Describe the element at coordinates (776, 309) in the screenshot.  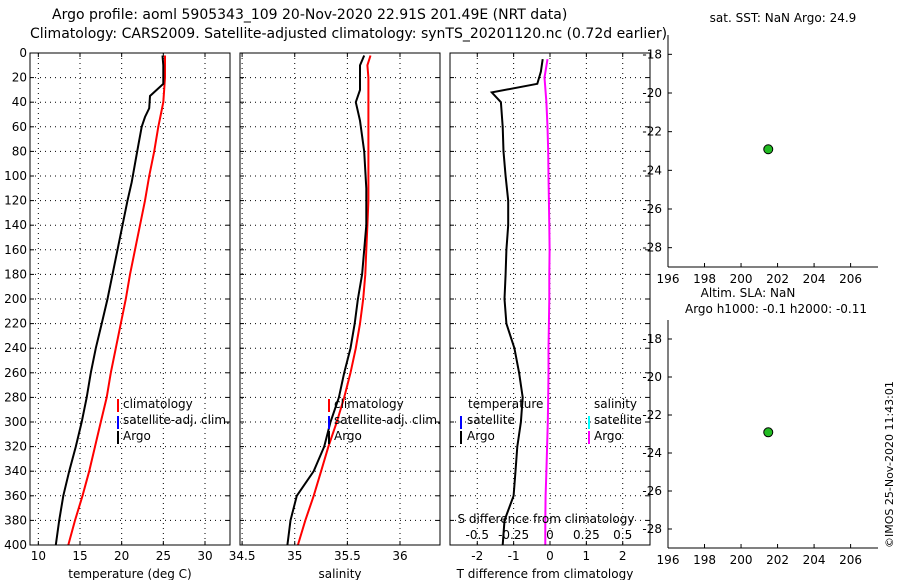
I see `sla-map-title-line2: Argo h1000: -0.1 h2000: -0.11` at that location.